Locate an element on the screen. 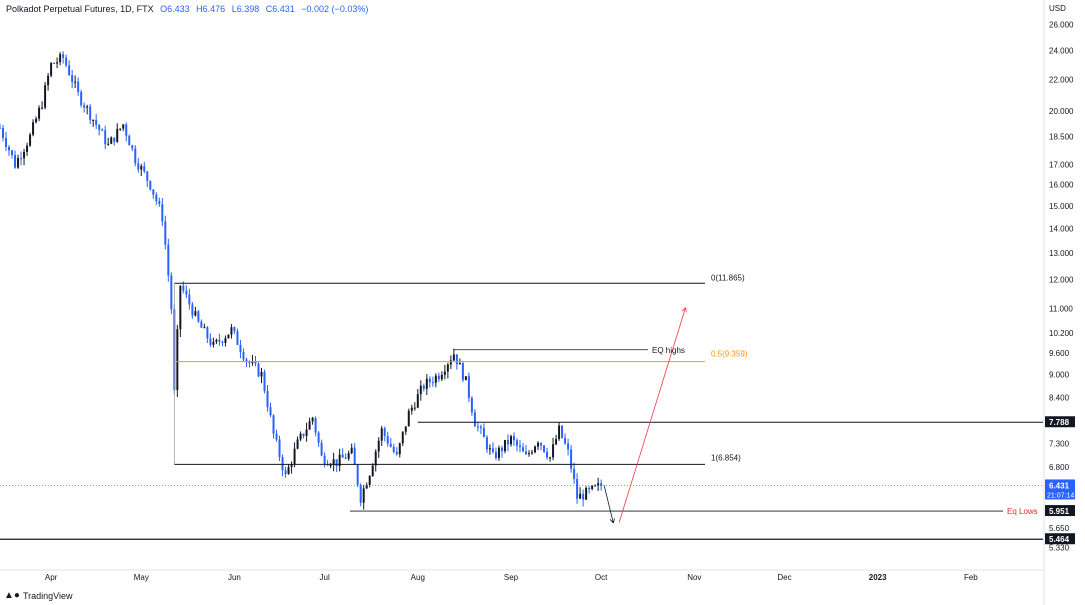 The image size is (1085, 605). x-tick-label: Jun is located at coordinates (234, 577).